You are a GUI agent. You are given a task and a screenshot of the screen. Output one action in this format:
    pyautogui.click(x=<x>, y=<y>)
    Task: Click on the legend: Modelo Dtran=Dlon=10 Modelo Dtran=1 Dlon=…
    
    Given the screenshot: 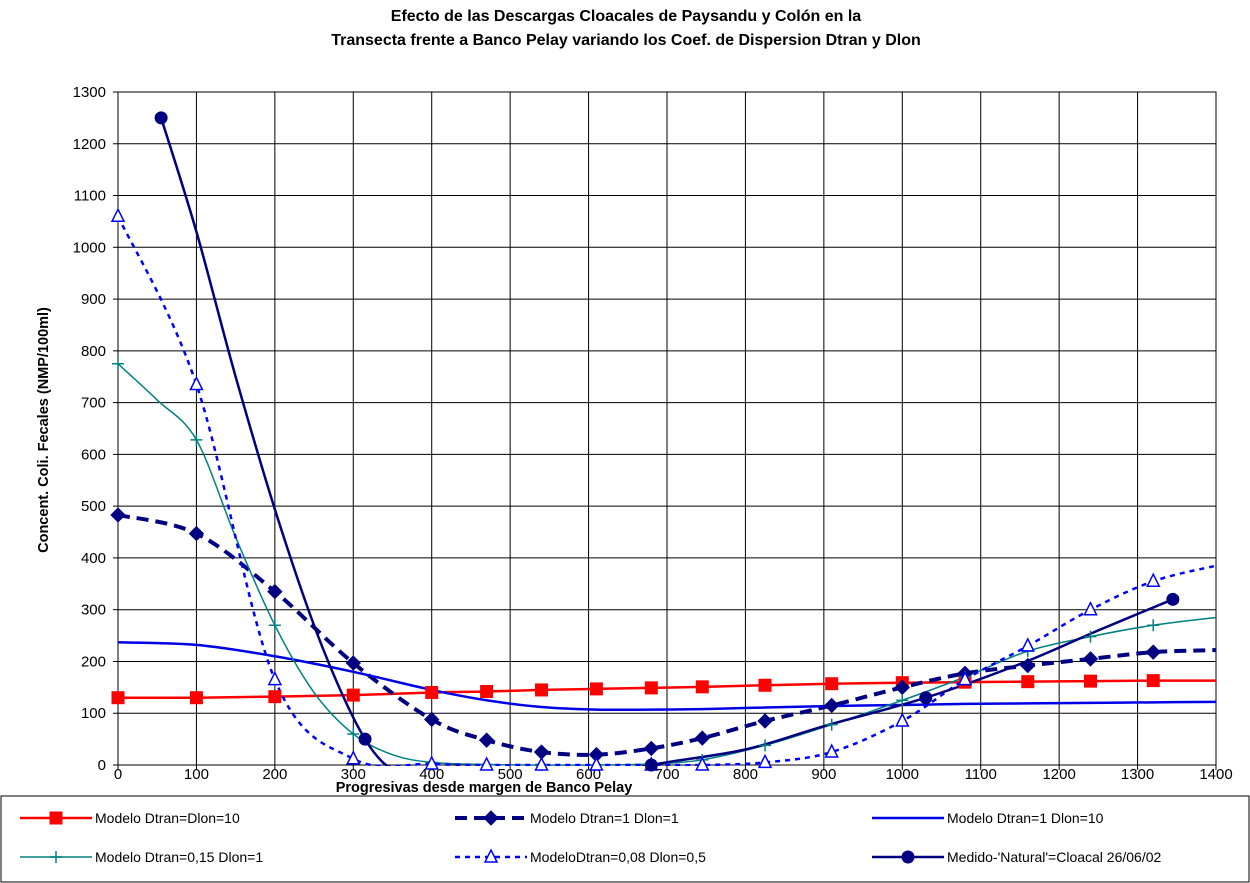 What is the action you would take?
    pyautogui.click(x=591, y=837)
    